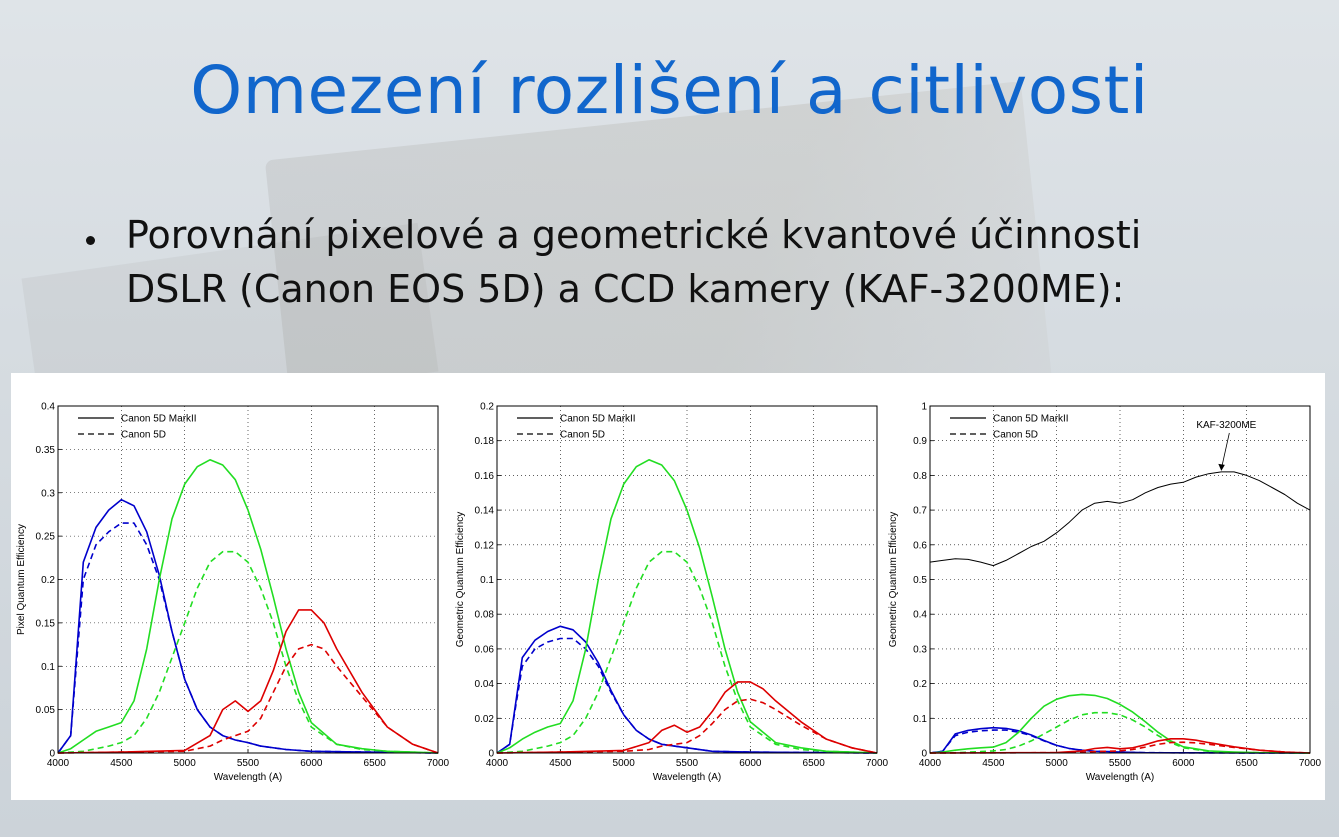  I want to click on annotation-arrowhead, so click(1221, 467).